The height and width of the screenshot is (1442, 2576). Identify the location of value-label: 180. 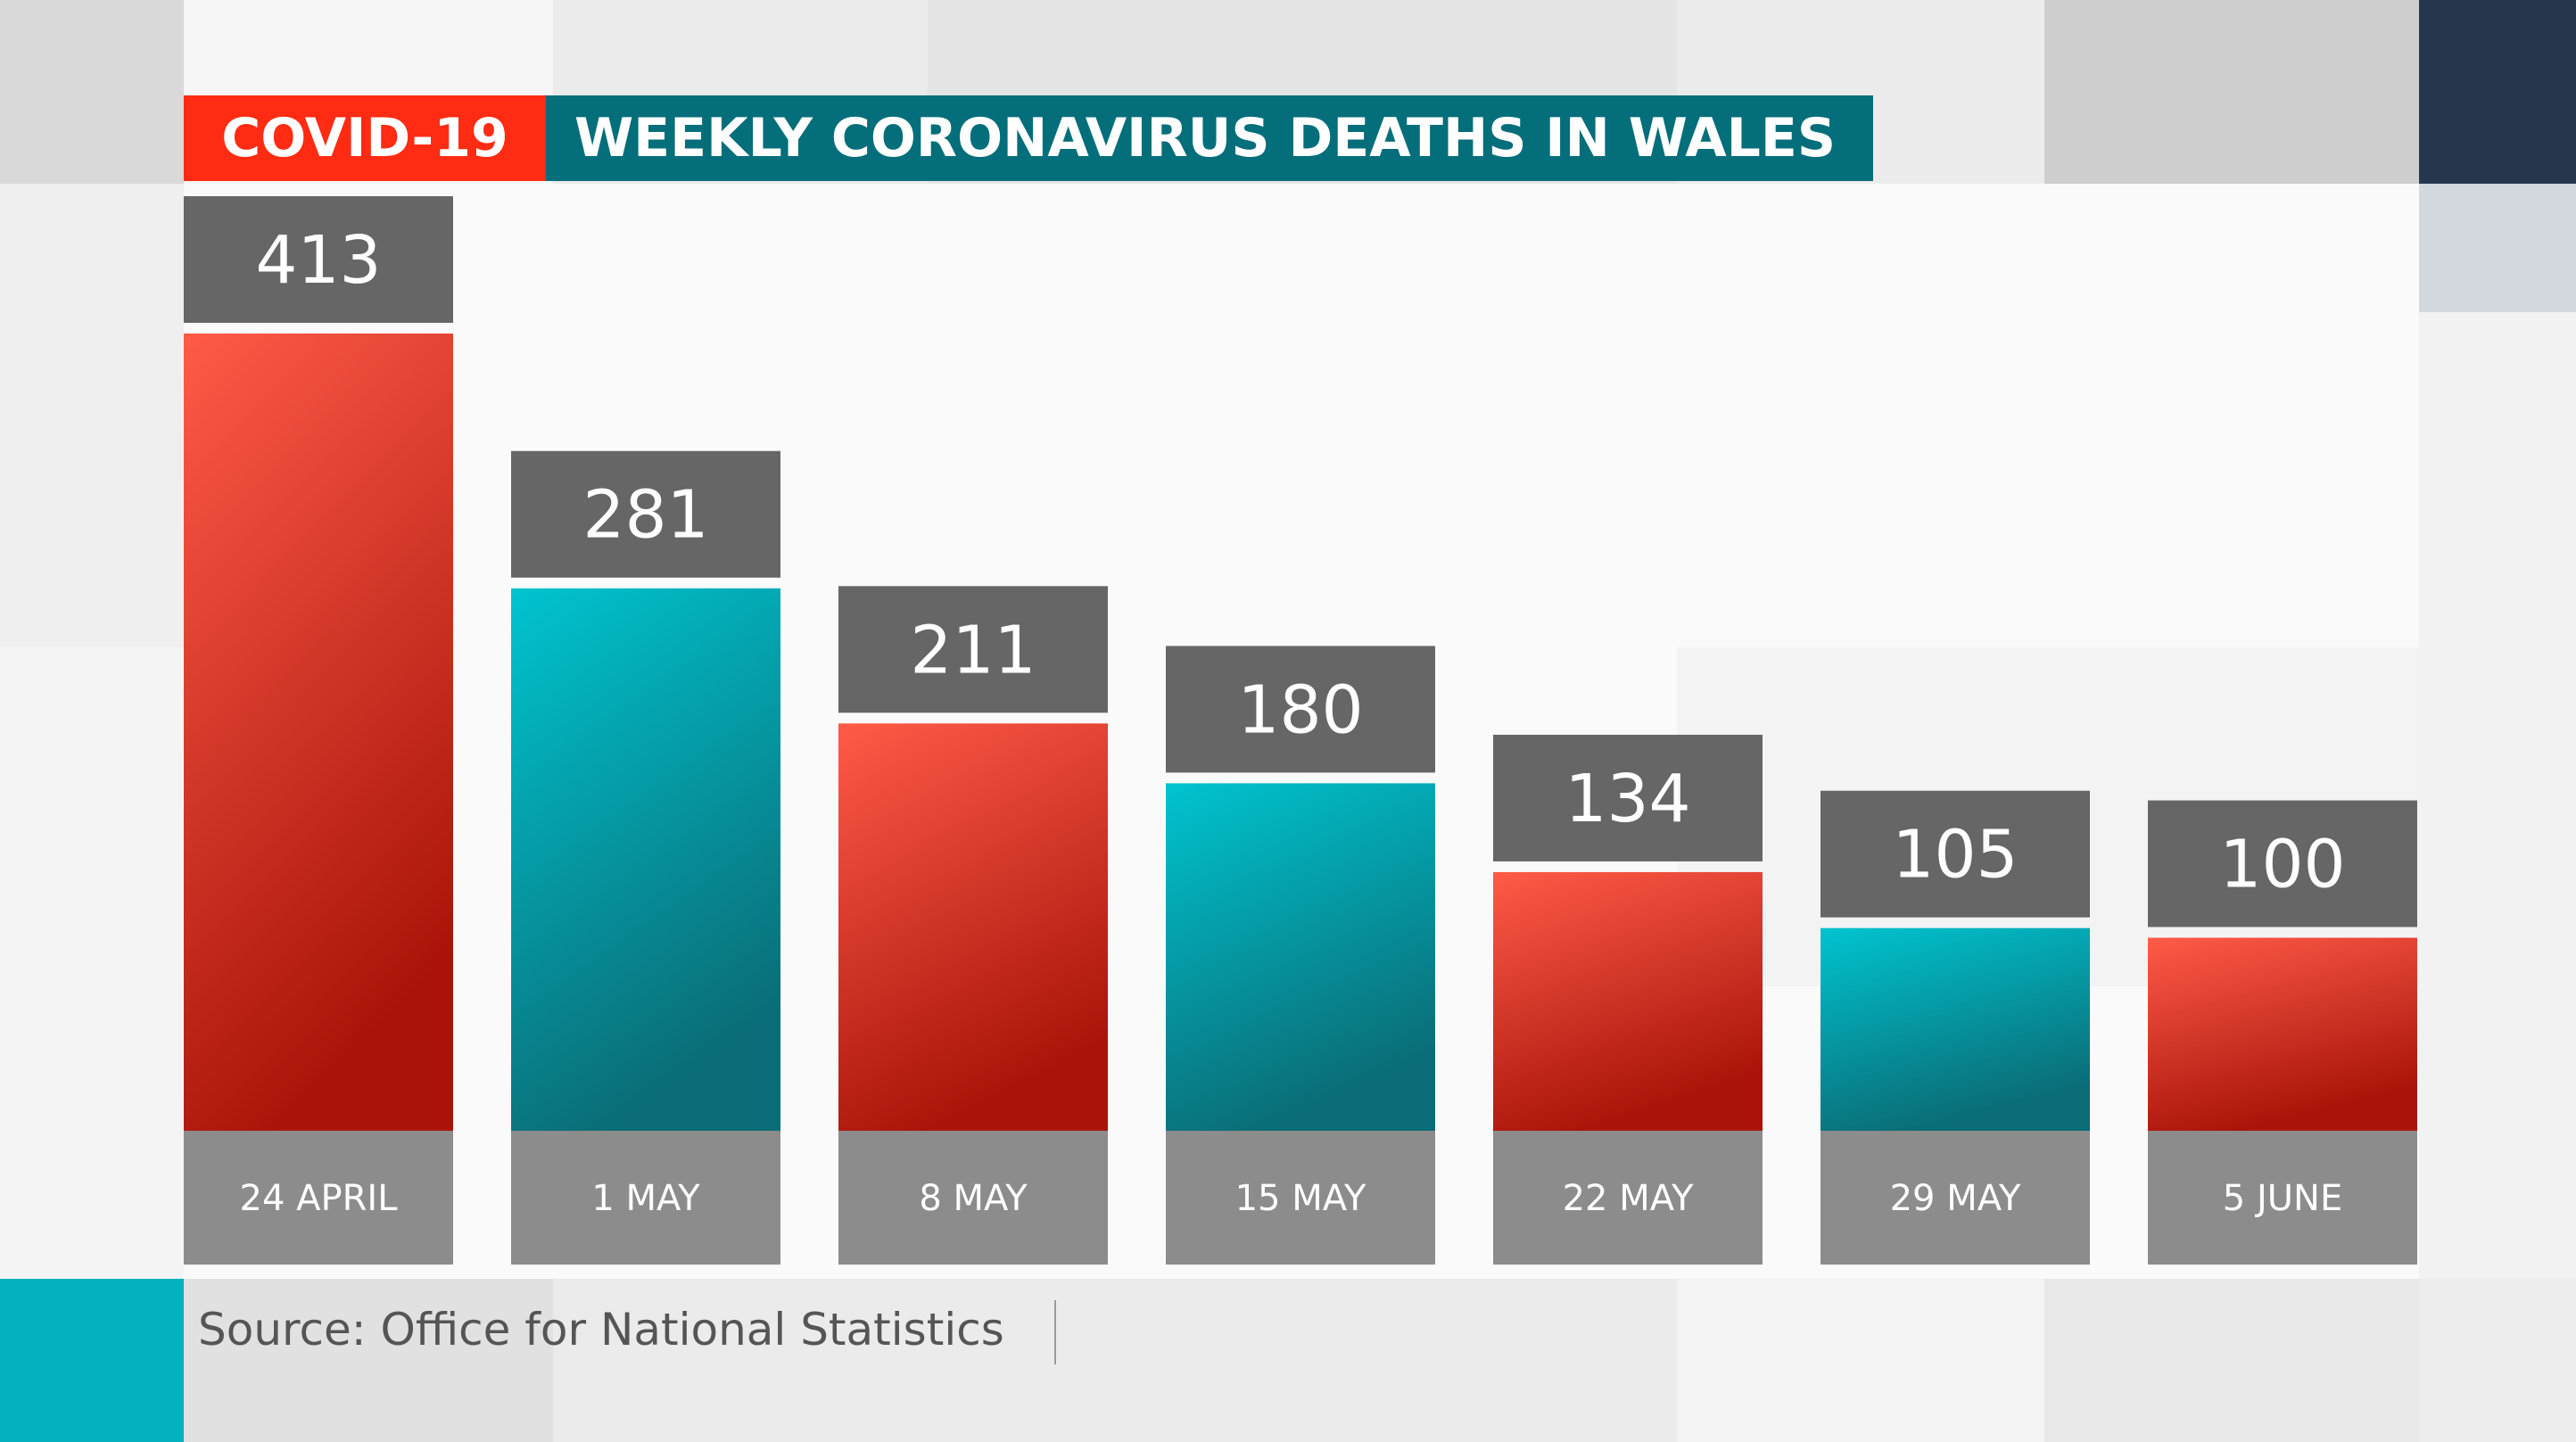
(1300, 710).